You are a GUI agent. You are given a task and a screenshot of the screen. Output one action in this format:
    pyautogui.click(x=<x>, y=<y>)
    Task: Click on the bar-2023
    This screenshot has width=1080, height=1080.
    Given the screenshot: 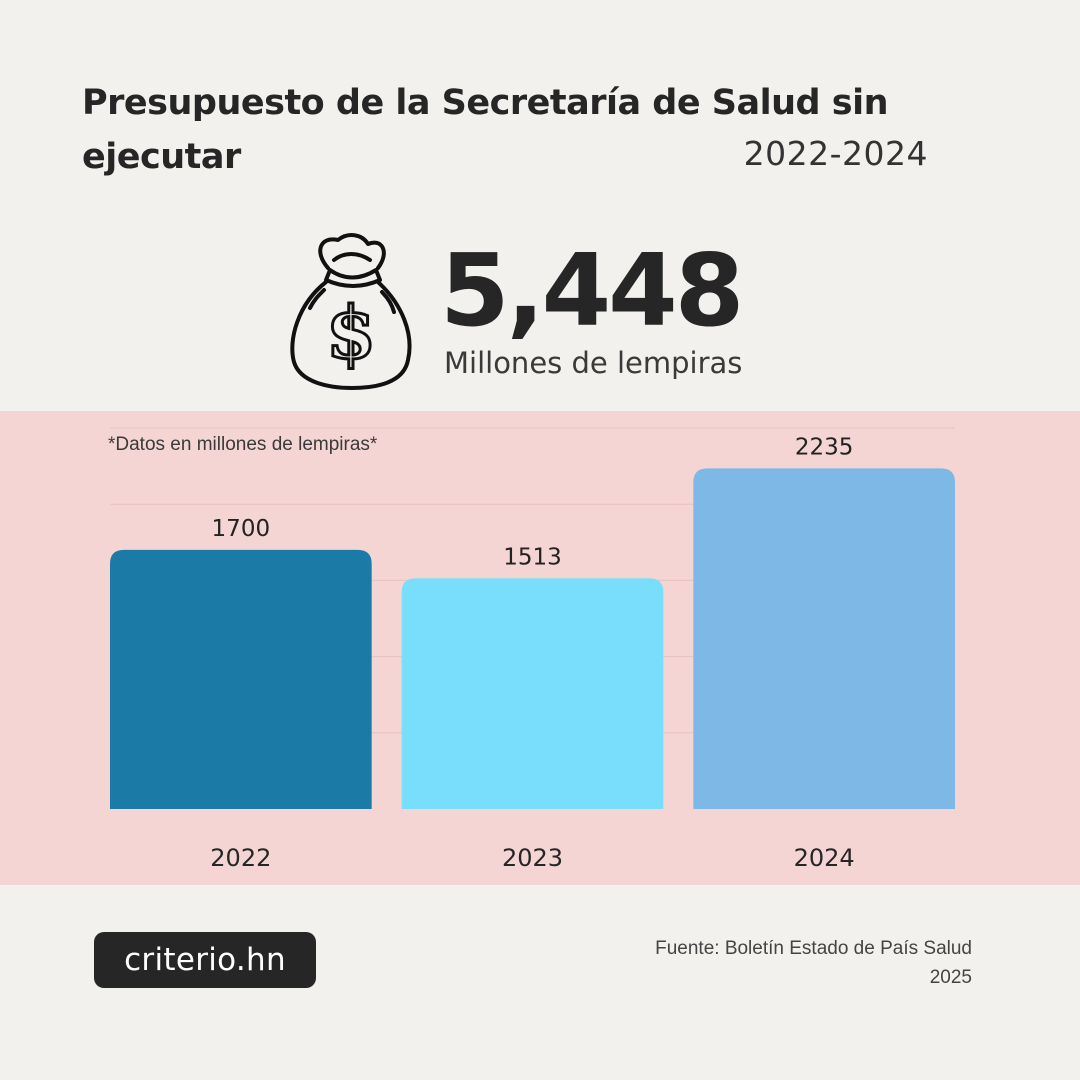 What is the action you would take?
    pyautogui.click(x=532, y=693)
    